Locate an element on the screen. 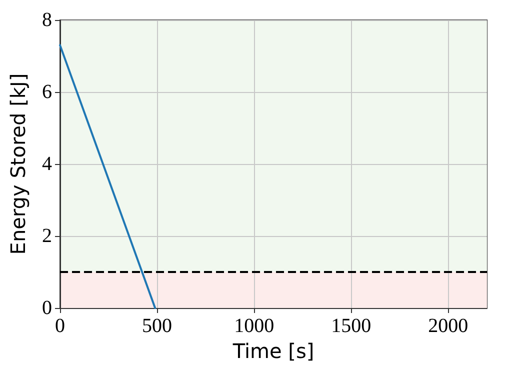 Image resolution: width=506 pixels, height=374 pixels. x-tick-label: 1500 is located at coordinates (351, 326).